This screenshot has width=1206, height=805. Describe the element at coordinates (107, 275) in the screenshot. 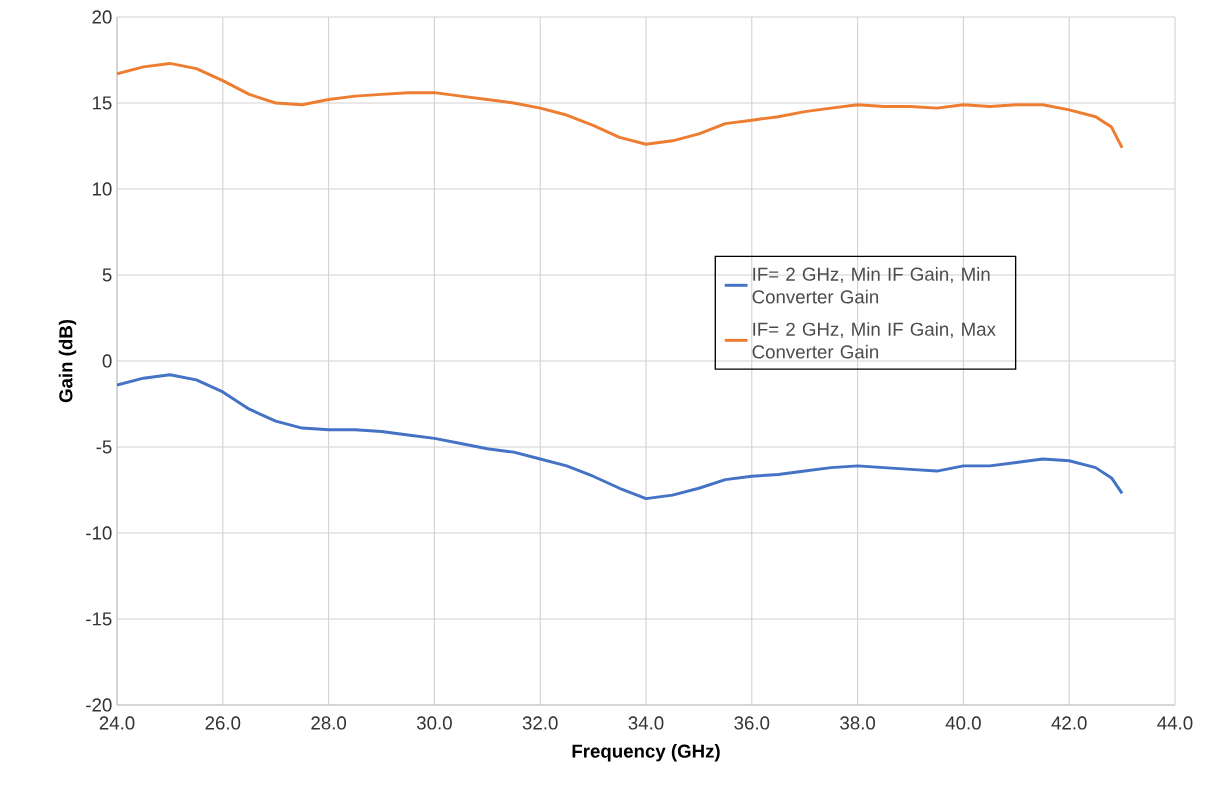

I see `y-tick-label: 5` at that location.